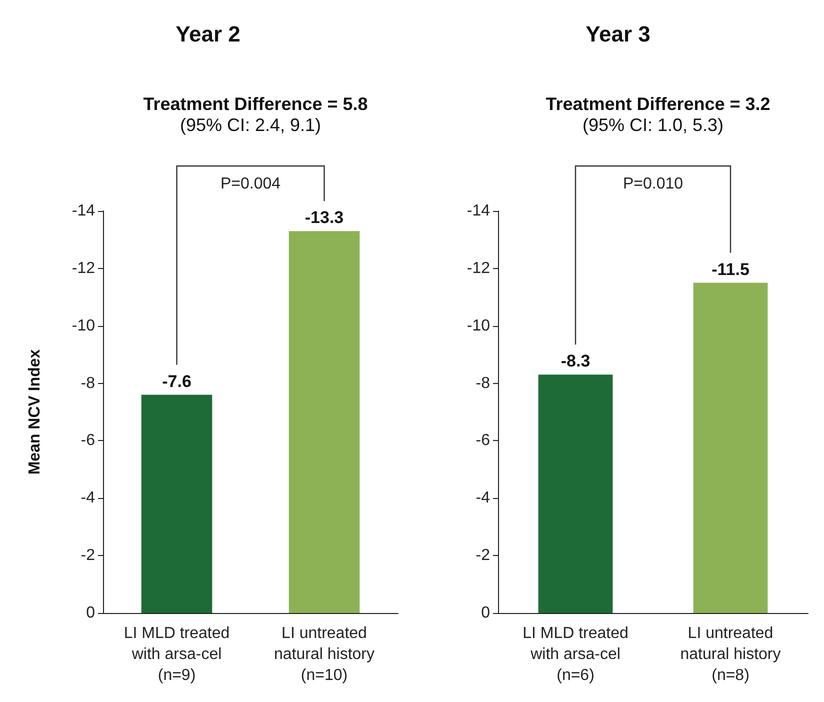 The height and width of the screenshot is (702, 824). I want to click on y-axis-title: Mean NCV Index, so click(35, 412).